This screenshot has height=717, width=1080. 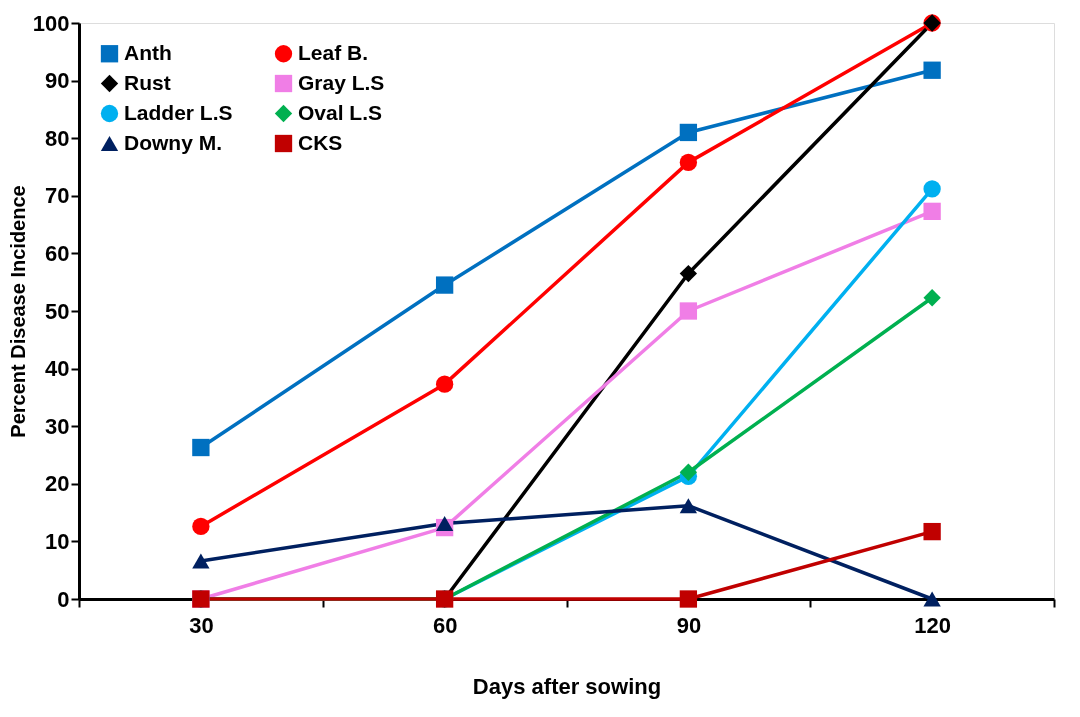 What do you see at coordinates (57, 138) in the screenshot?
I see `y-tick-label: 80` at bounding box center [57, 138].